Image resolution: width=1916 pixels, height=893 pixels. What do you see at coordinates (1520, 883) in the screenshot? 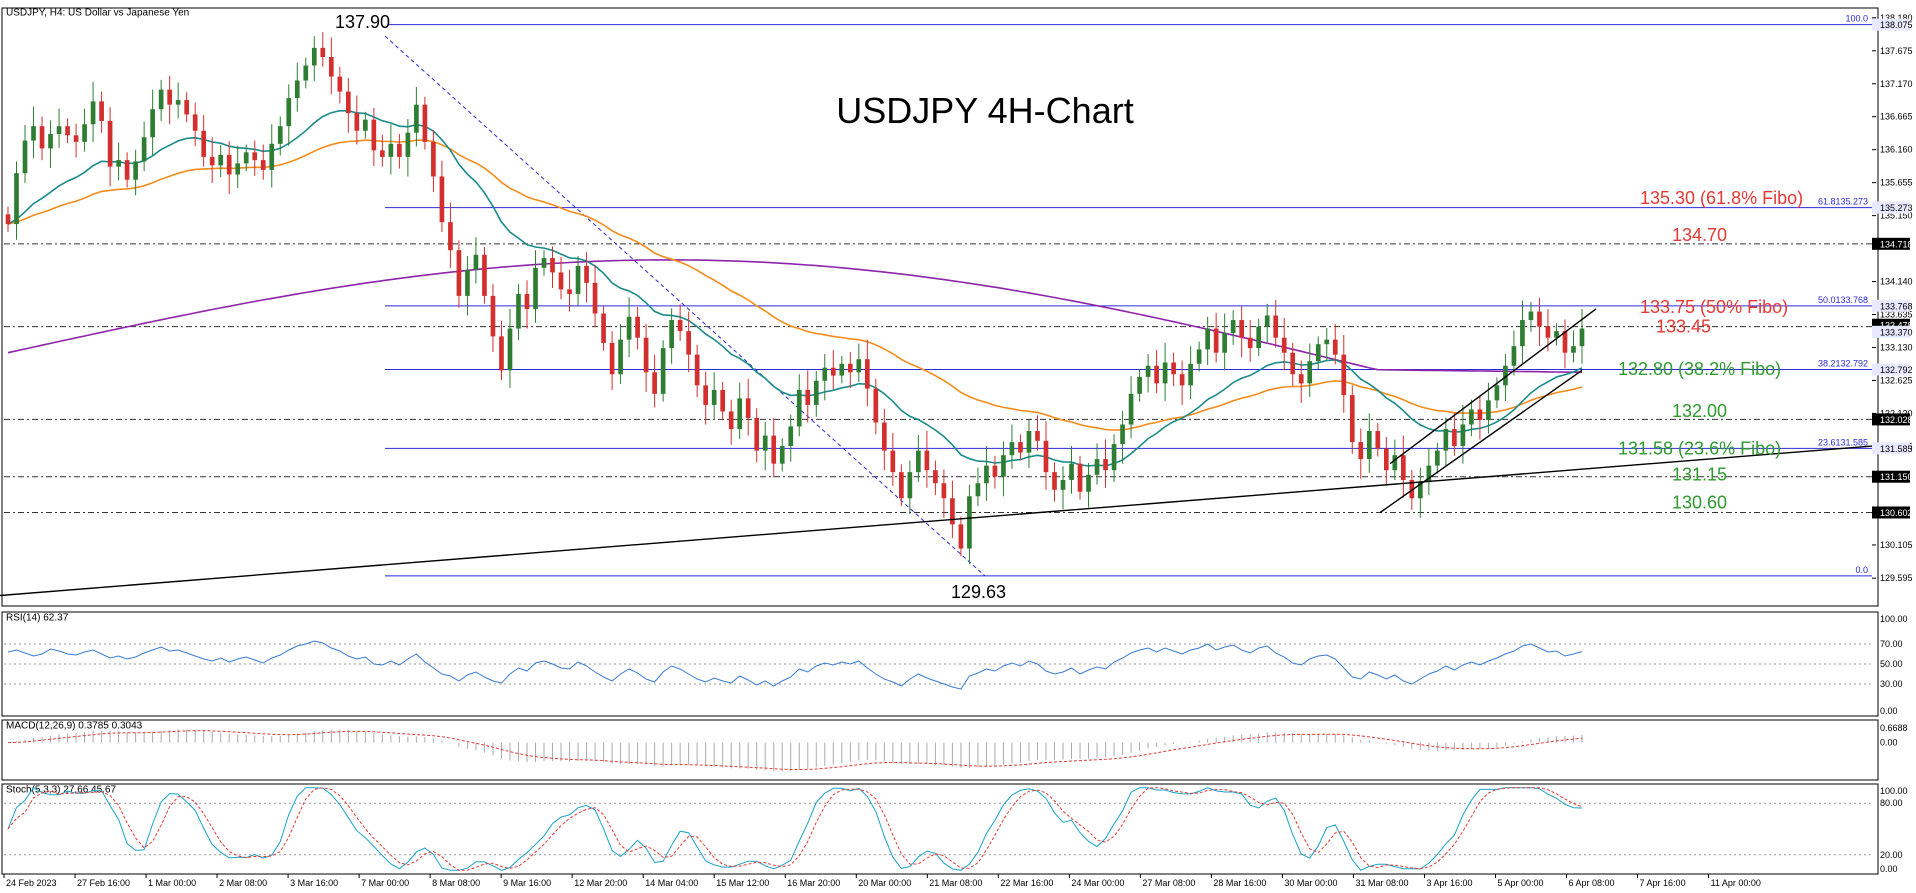
I see `x-tick-label: 5 Apr 00:00` at bounding box center [1520, 883].